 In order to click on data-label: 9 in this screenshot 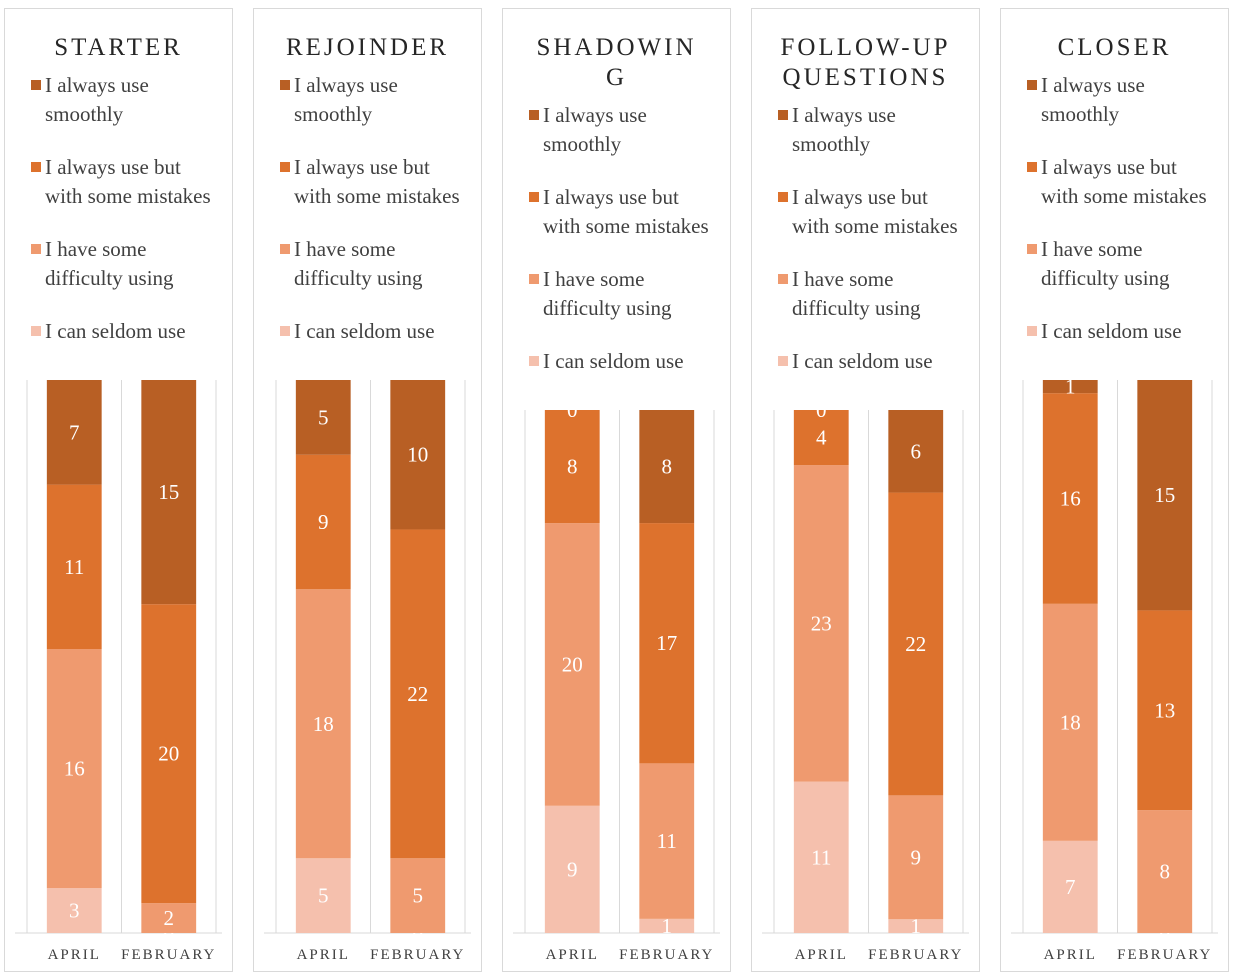, I will do `click(916, 857)`.